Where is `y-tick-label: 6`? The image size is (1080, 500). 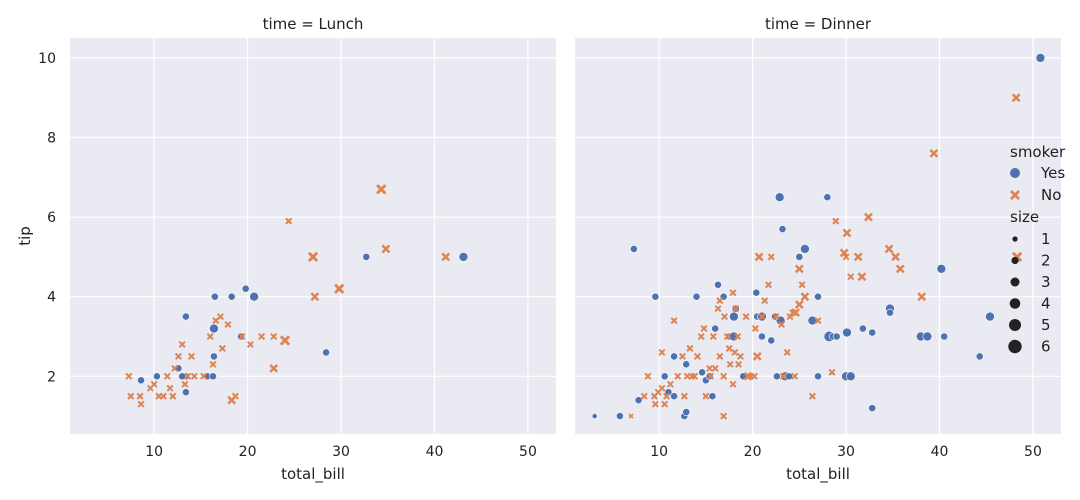
y-tick-label: 6 is located at coordinates (51, 218).